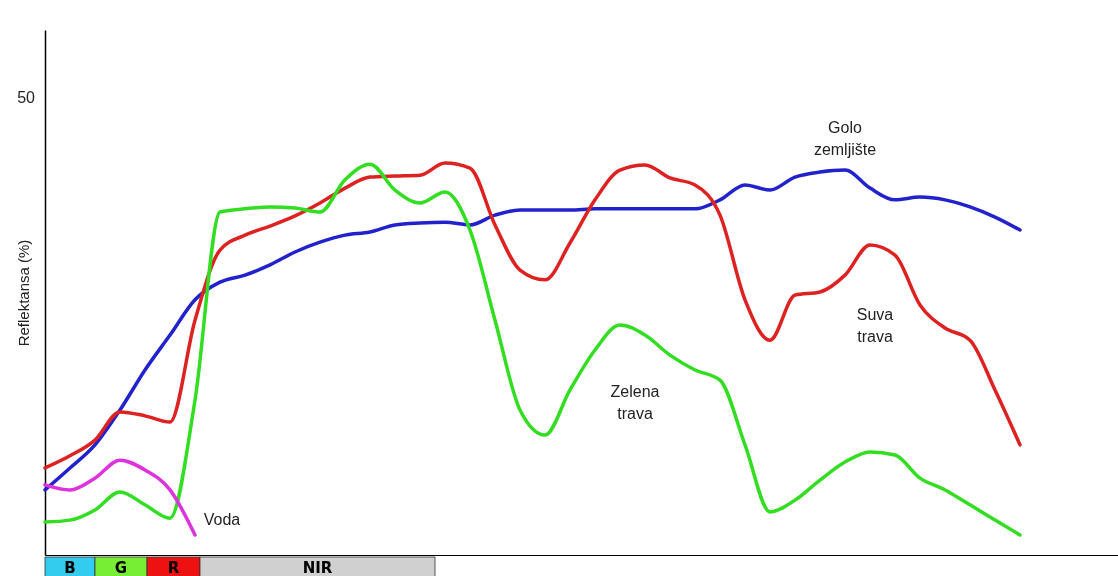 The image size is (1118, 576). I want to click on text: NIR, so click(317, 567).